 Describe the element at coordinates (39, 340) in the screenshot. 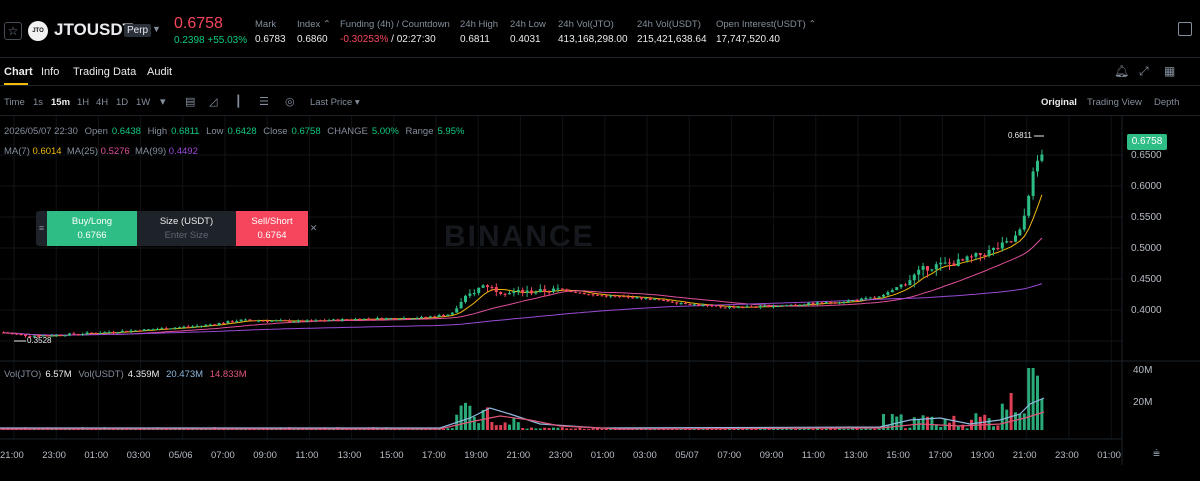

I see `low-marker: 0.3528` at that location.